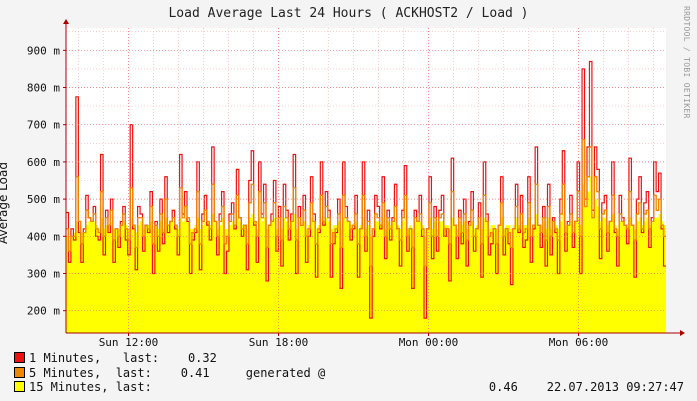 The height and width of the screenshot is (401, 697). What do you see at coordinates (279, 342) in the screenshot?
I see `x-tick-label: Sun 18:00` at bounding box center [279, 342].